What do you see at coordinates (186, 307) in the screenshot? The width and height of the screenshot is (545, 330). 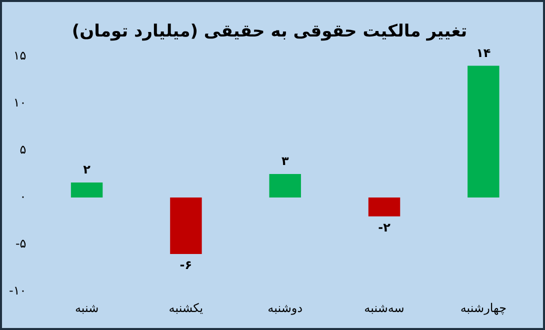 I see `x-tick-label: یکشنبه` at bounding box center [186, 307].